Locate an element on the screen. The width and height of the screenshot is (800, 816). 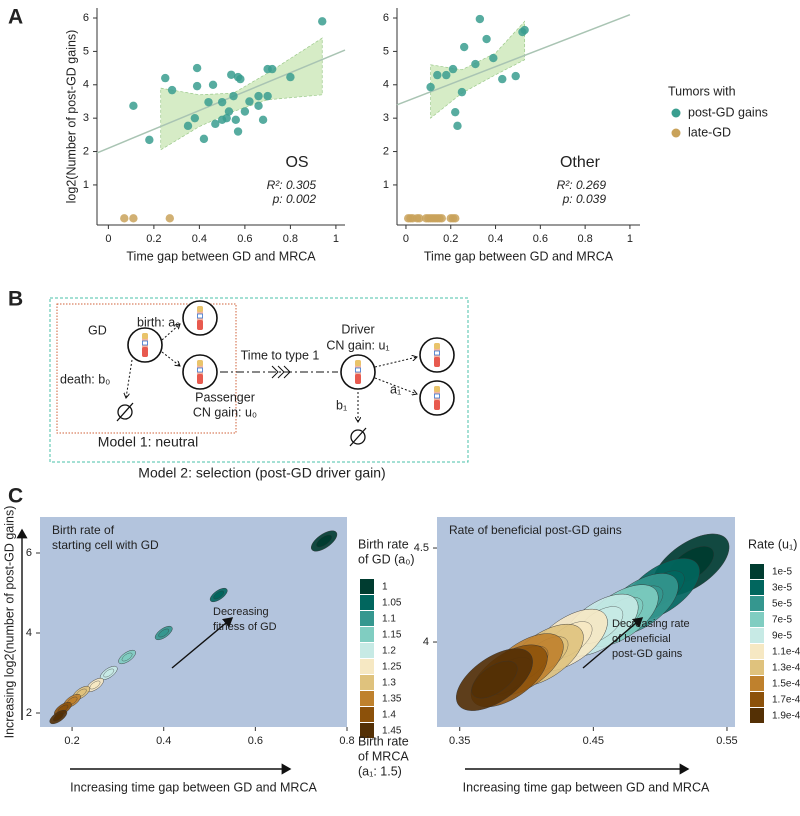
label: CN gain: u₀ is located at coordinates (225, 412).